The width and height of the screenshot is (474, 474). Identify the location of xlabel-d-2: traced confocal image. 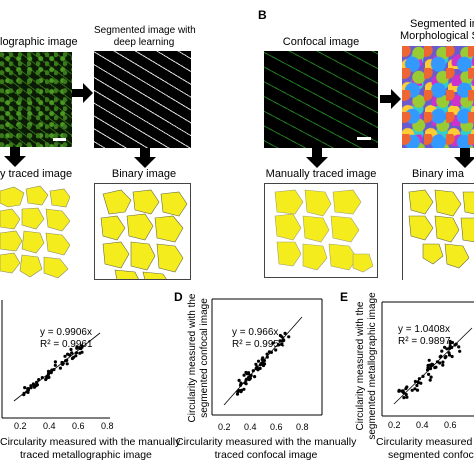
(266, 455).